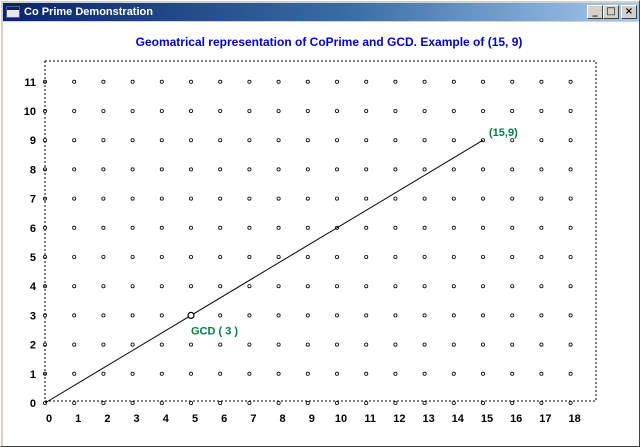  Describe the element at coordinates (595, 12) in the screenshot. I see `minimize-button: _` at that location.